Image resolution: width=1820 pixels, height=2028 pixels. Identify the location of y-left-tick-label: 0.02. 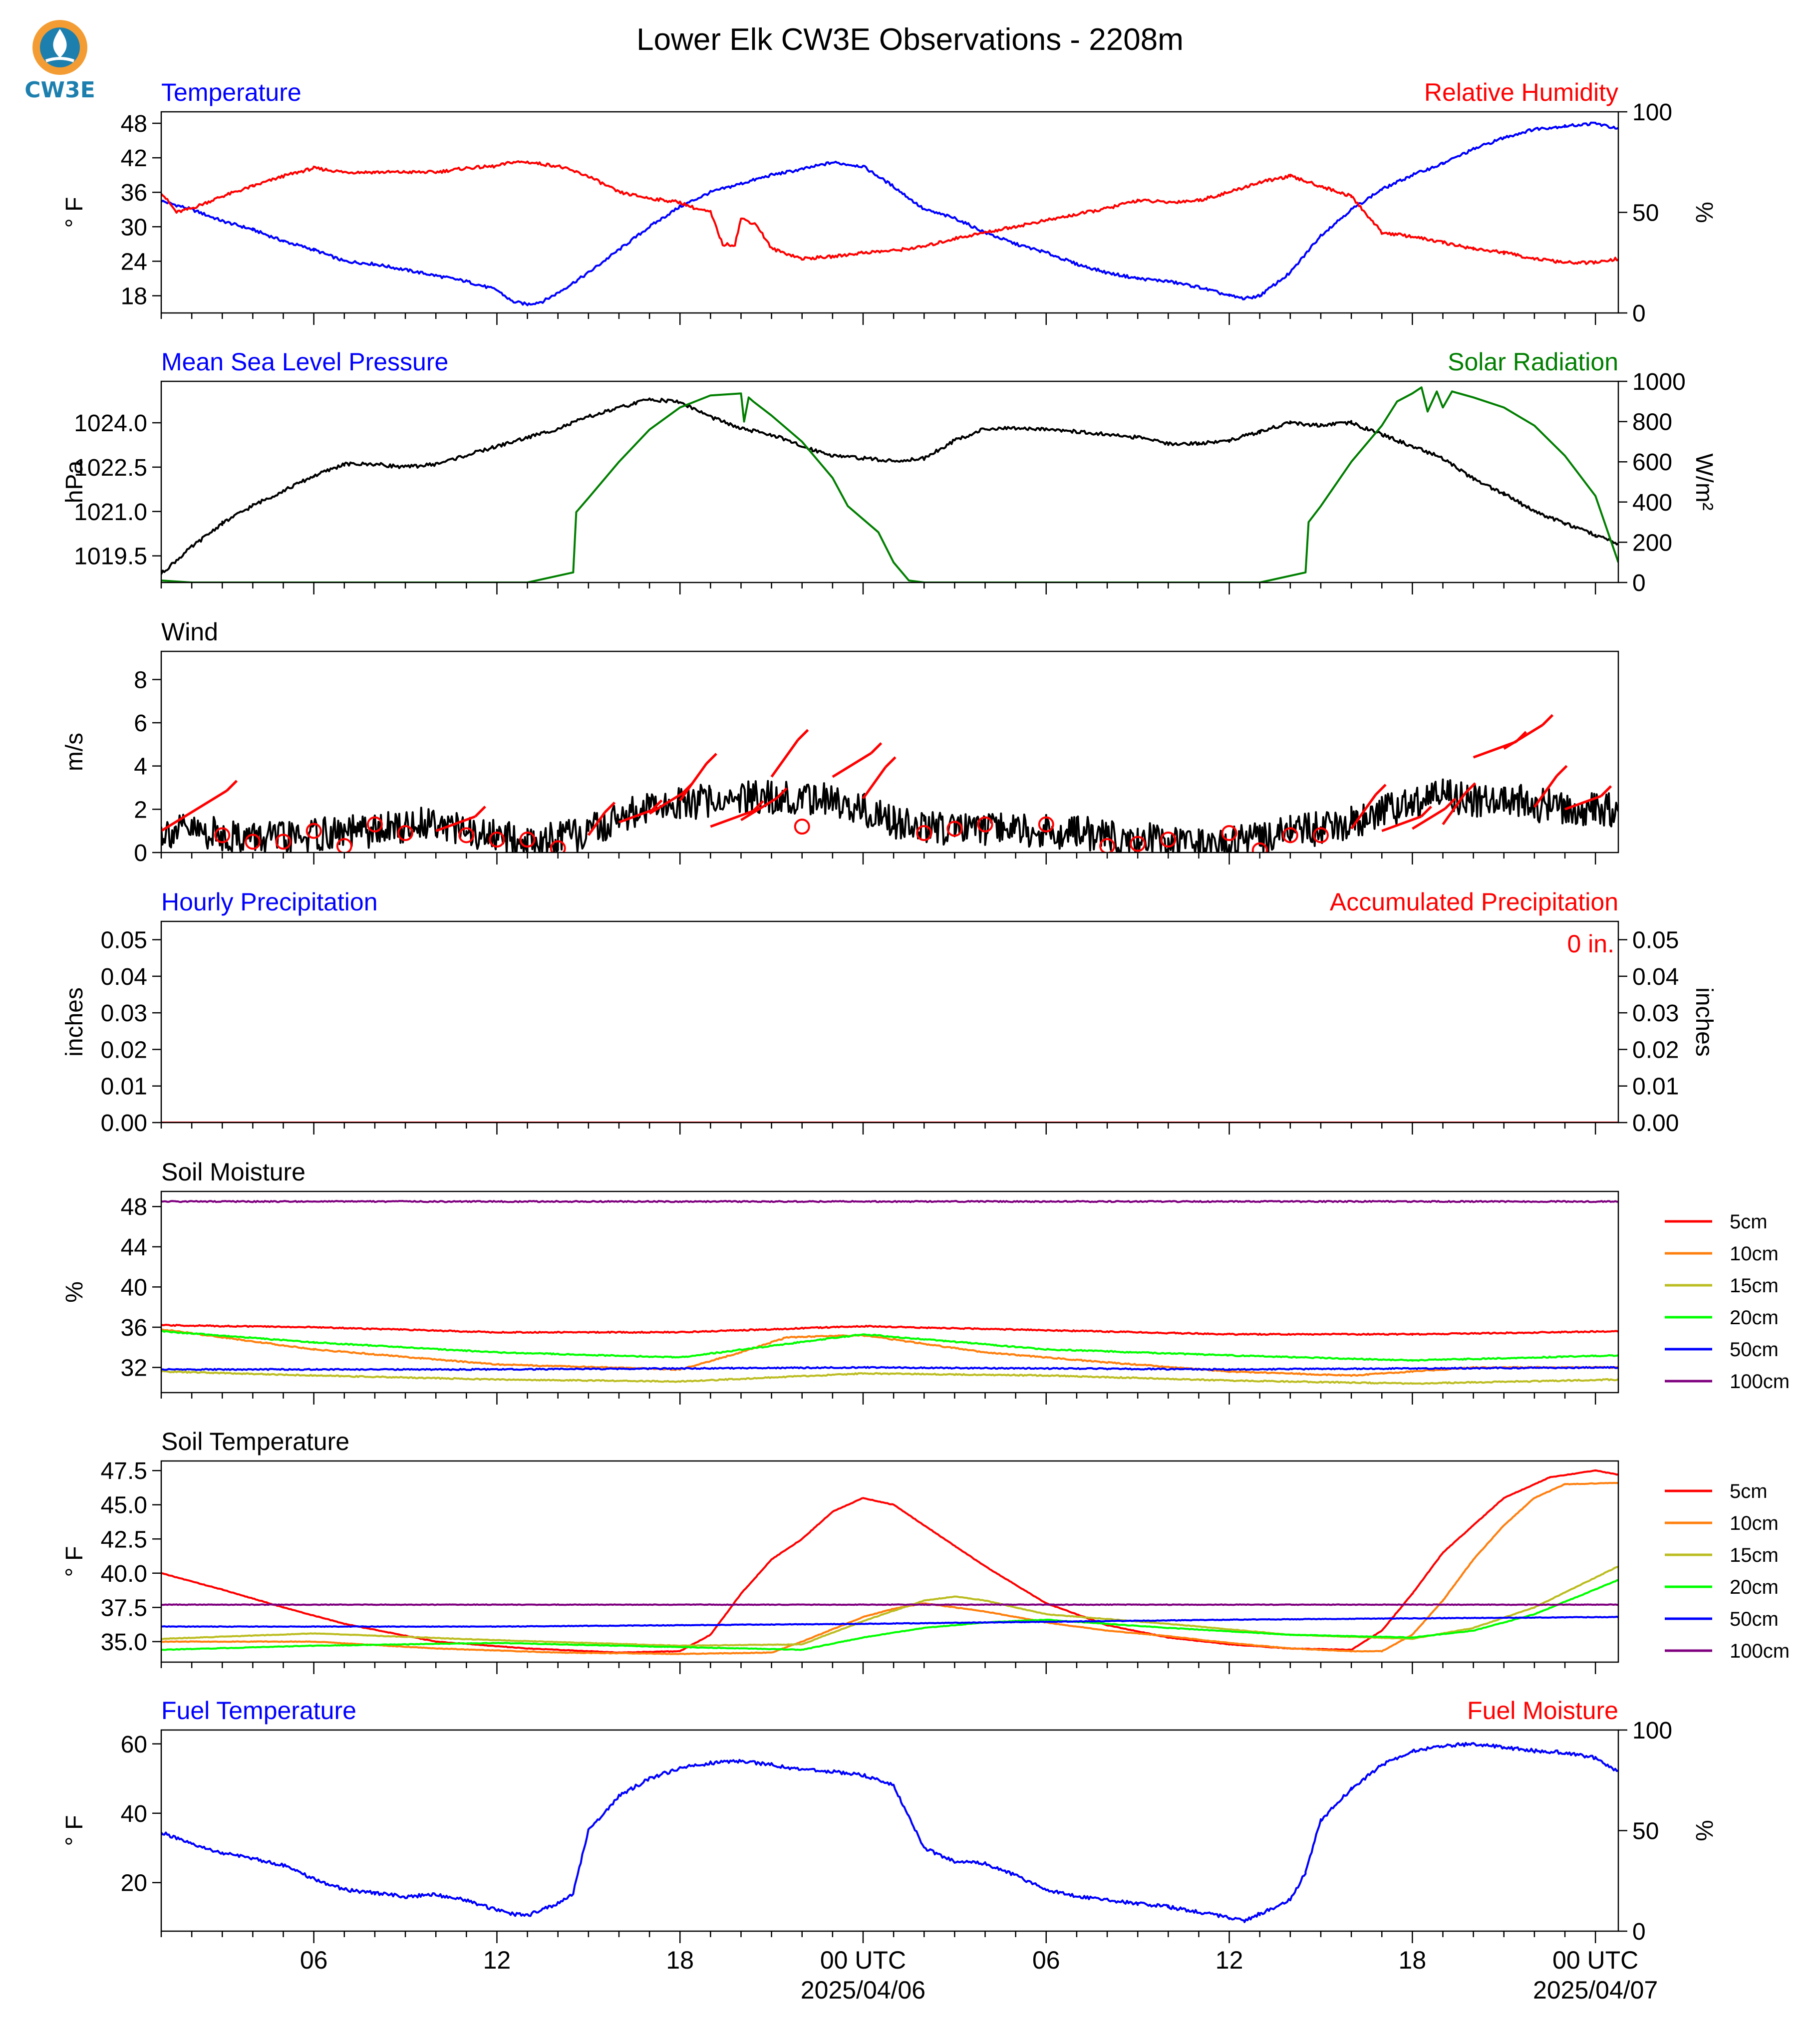
(124, 1050).